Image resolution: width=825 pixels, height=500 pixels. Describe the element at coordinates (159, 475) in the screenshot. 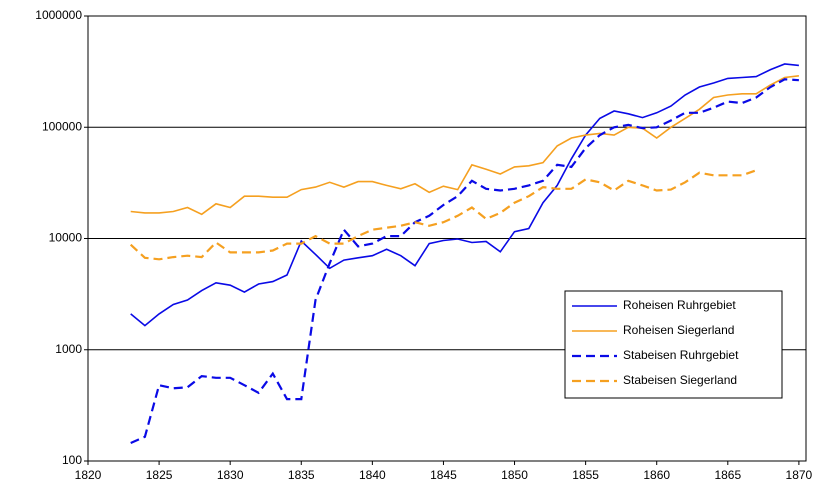

I see `x-tick-label: 1825` at that location.